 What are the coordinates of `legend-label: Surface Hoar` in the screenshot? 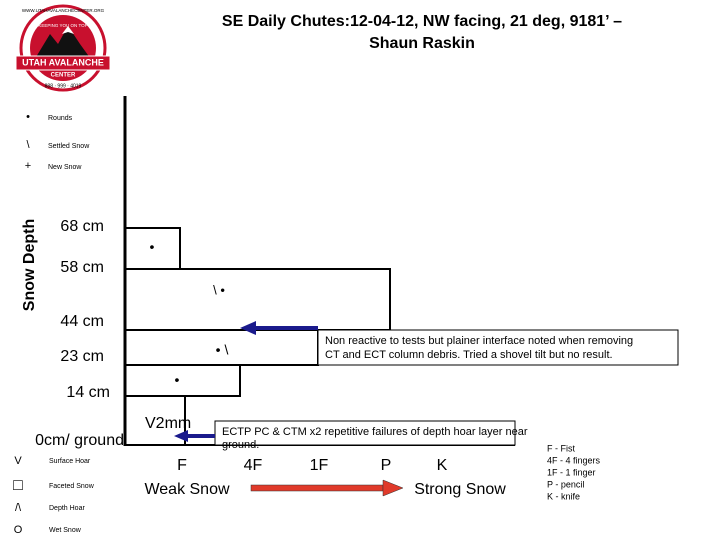 It's located at (70, 461).